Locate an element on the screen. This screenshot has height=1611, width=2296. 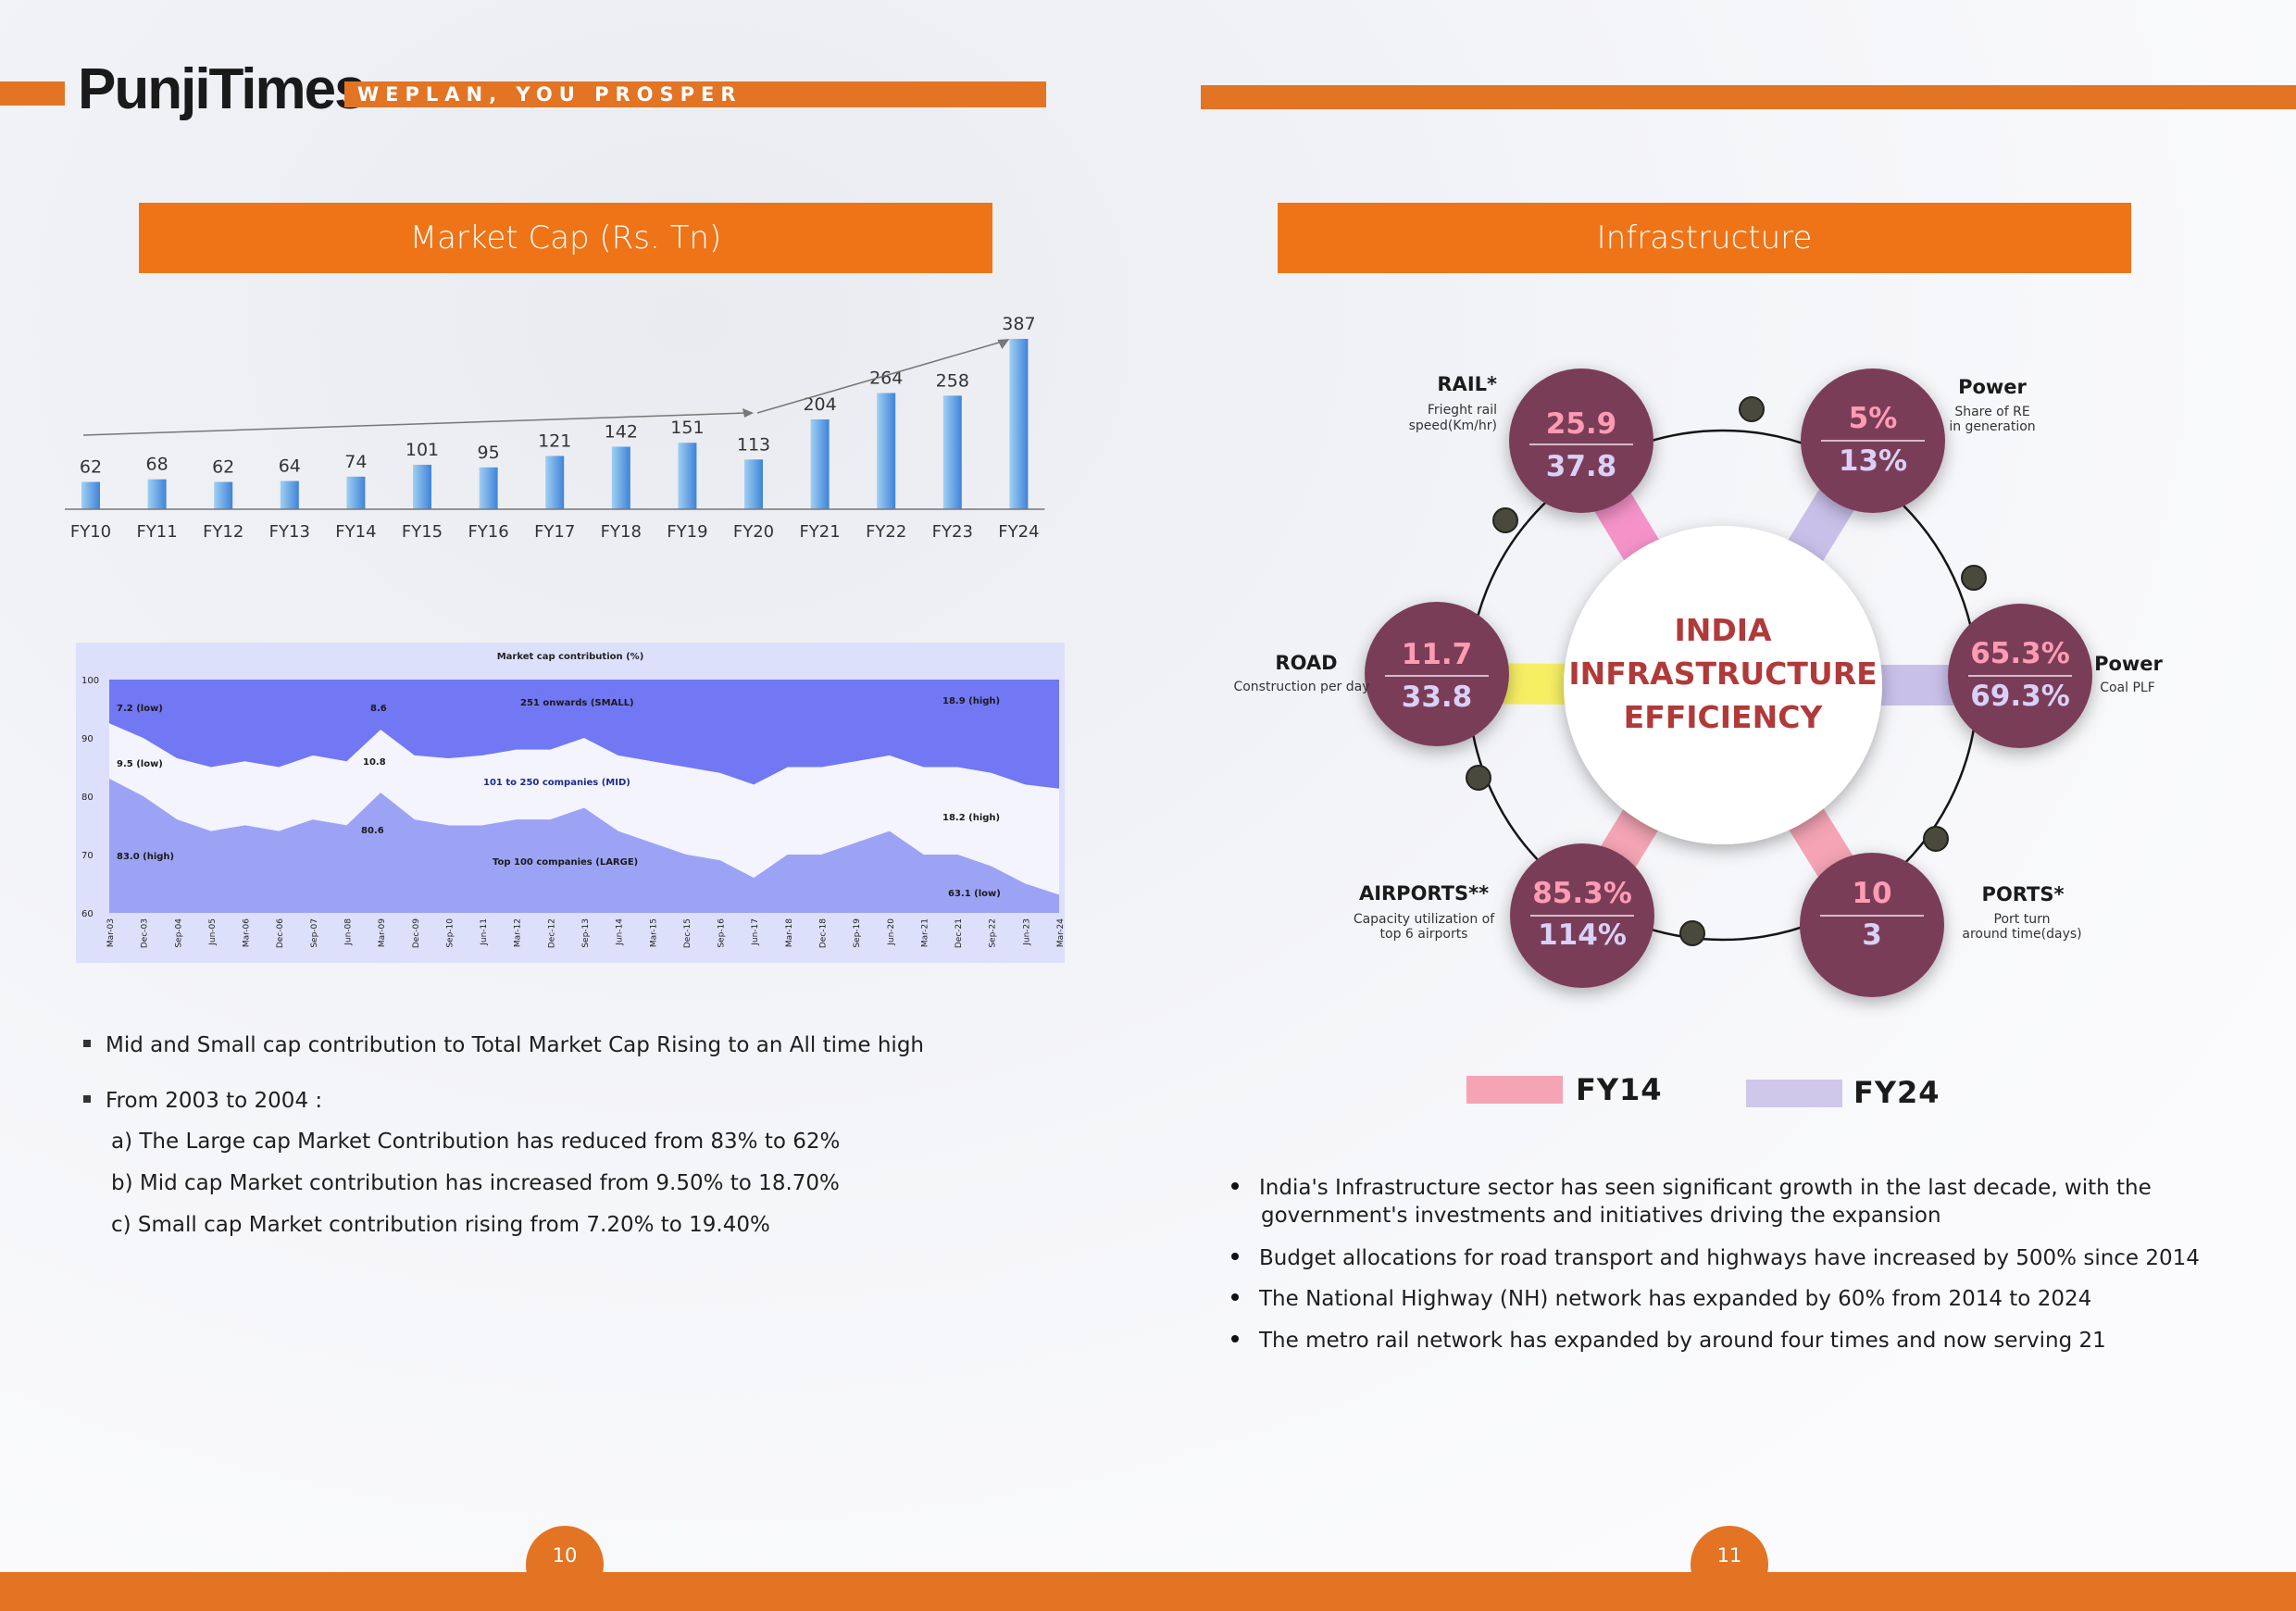
rail-desc-2: speed(Km/hr) is located at coordinates (1453, 425).